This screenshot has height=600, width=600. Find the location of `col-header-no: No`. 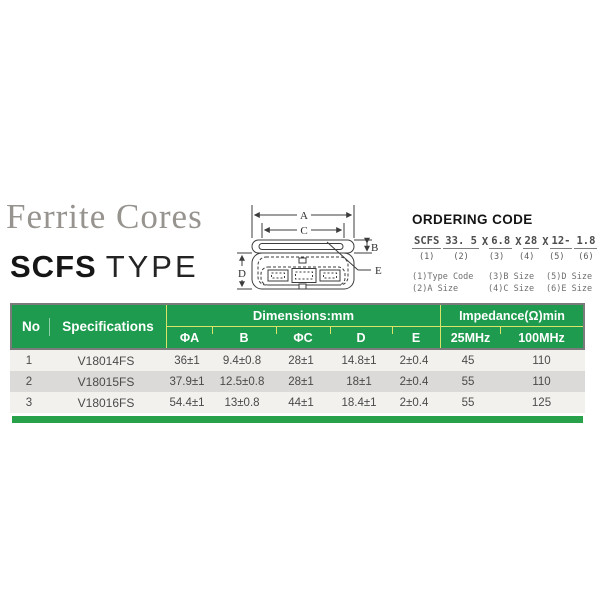

col-header-no: No is located at coordinates (31, 326).